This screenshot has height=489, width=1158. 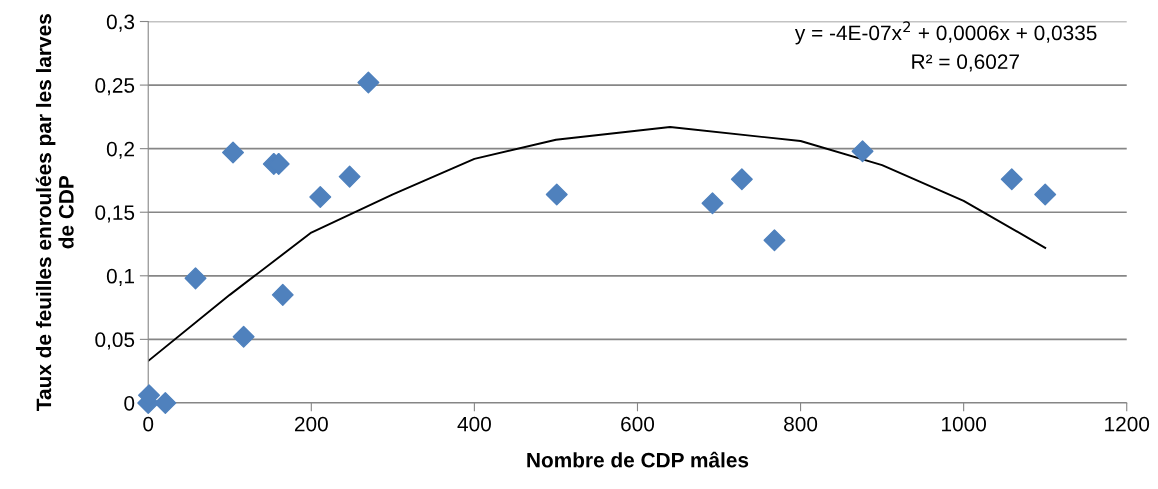 I want to click on x-tick-label: 1200, so click(x=1127, y=424).